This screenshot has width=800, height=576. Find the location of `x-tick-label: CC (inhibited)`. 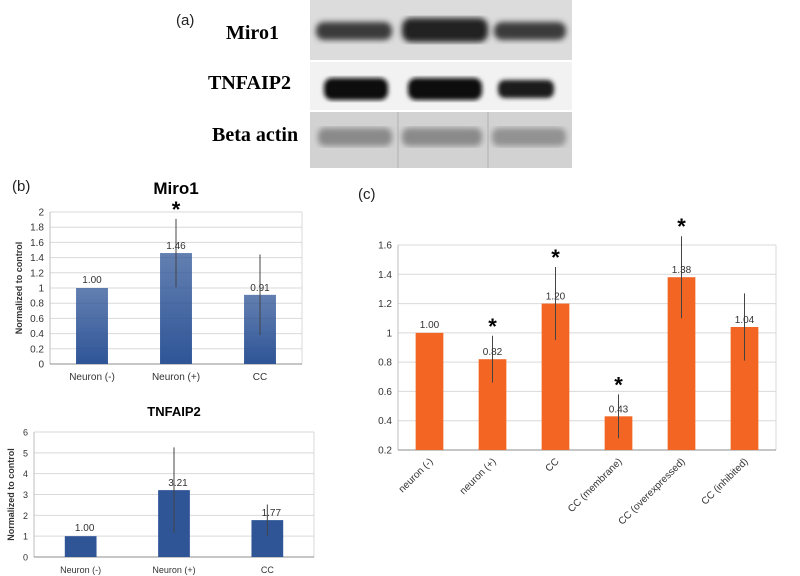

x-tick-label: CC (inhibited) is located at coordinates (725, 481).